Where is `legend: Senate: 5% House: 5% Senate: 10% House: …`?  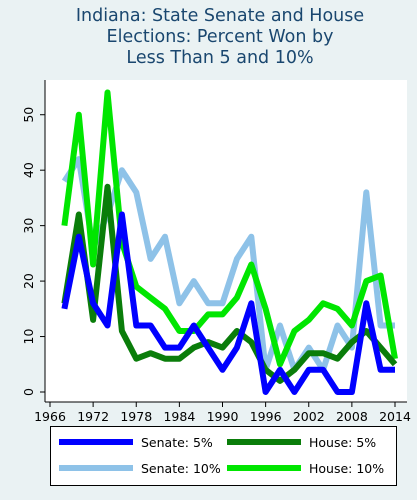 legend: Senate: 5% House: 5% Senate: 10% House: … is located at coordinates (223, 456).